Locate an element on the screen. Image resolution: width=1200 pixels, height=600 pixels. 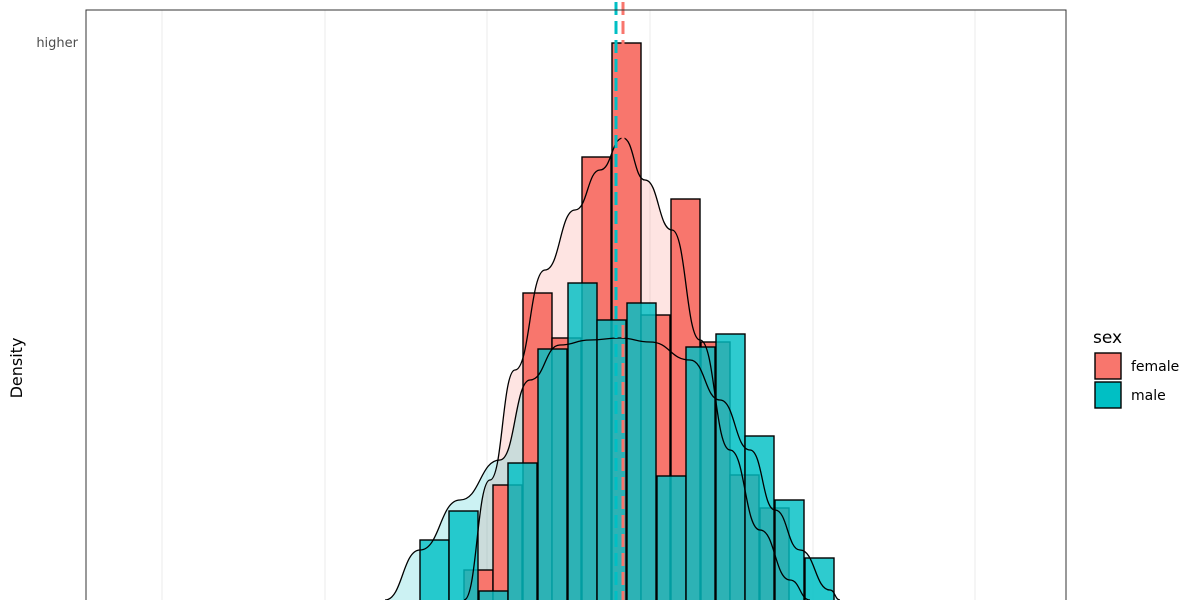
legend-key-male is located at coordinates (1108, 395).